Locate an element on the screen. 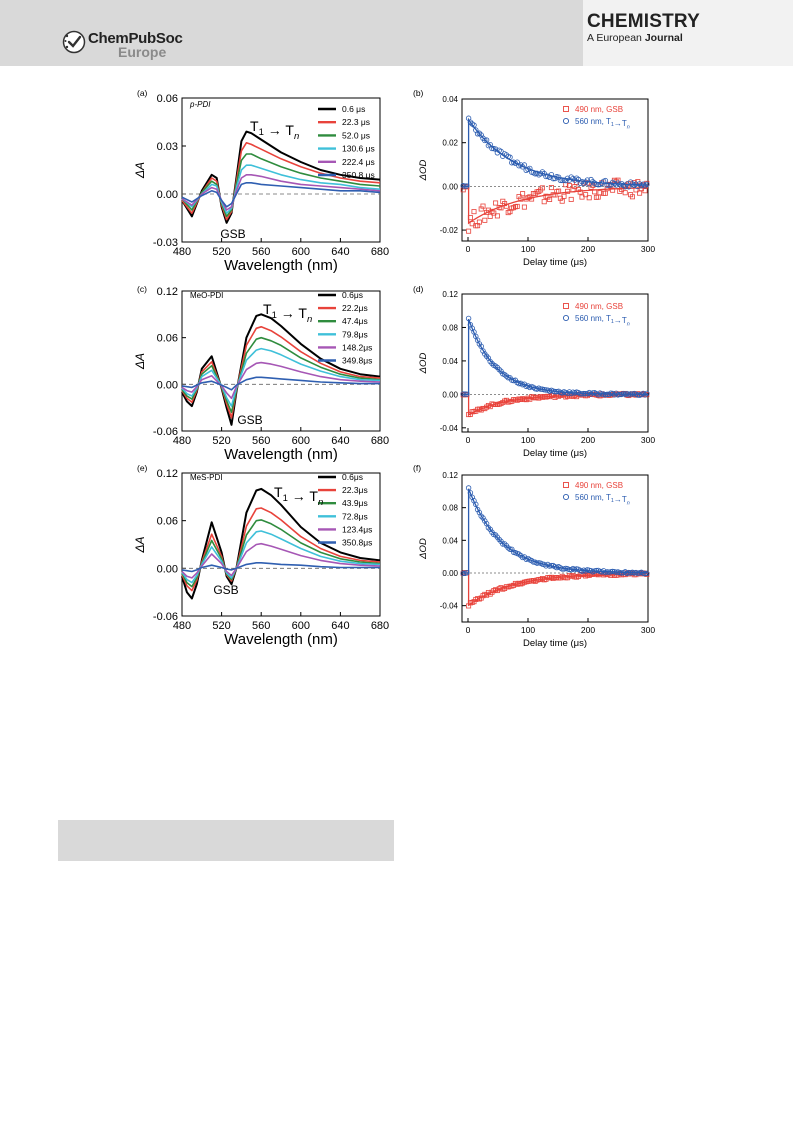  brand-region: Europe is located at coordinates (142, 52).